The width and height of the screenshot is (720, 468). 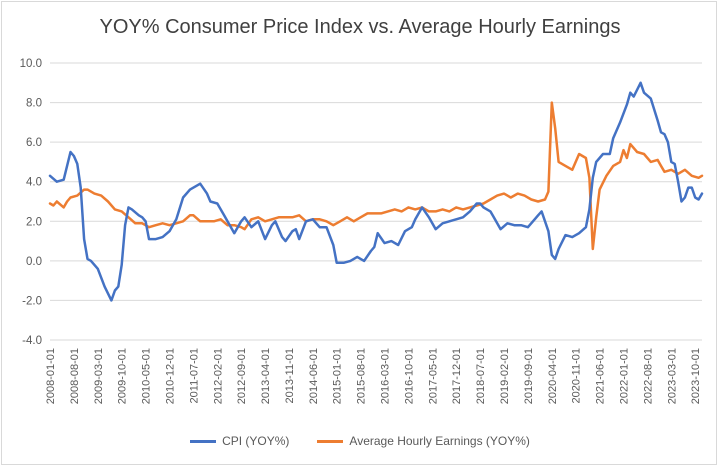 What do you see at coordinates (386, 376) in the screenshot?
I see `x-tick-label: 2016-03-01` at bounding box center [386, 376].